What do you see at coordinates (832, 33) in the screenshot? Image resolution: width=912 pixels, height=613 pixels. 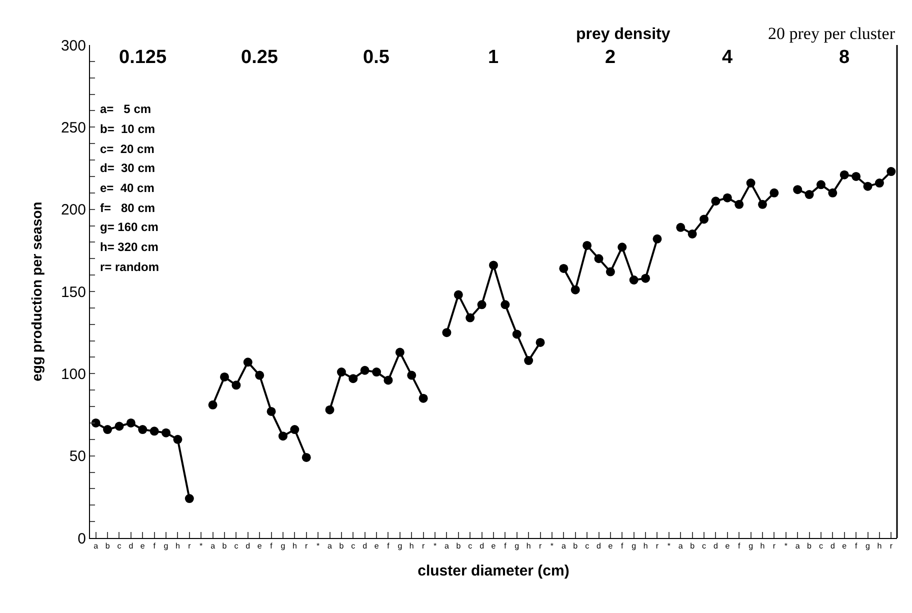 I see `text: 20 prey per cluster` at bounding box center [832, 33].